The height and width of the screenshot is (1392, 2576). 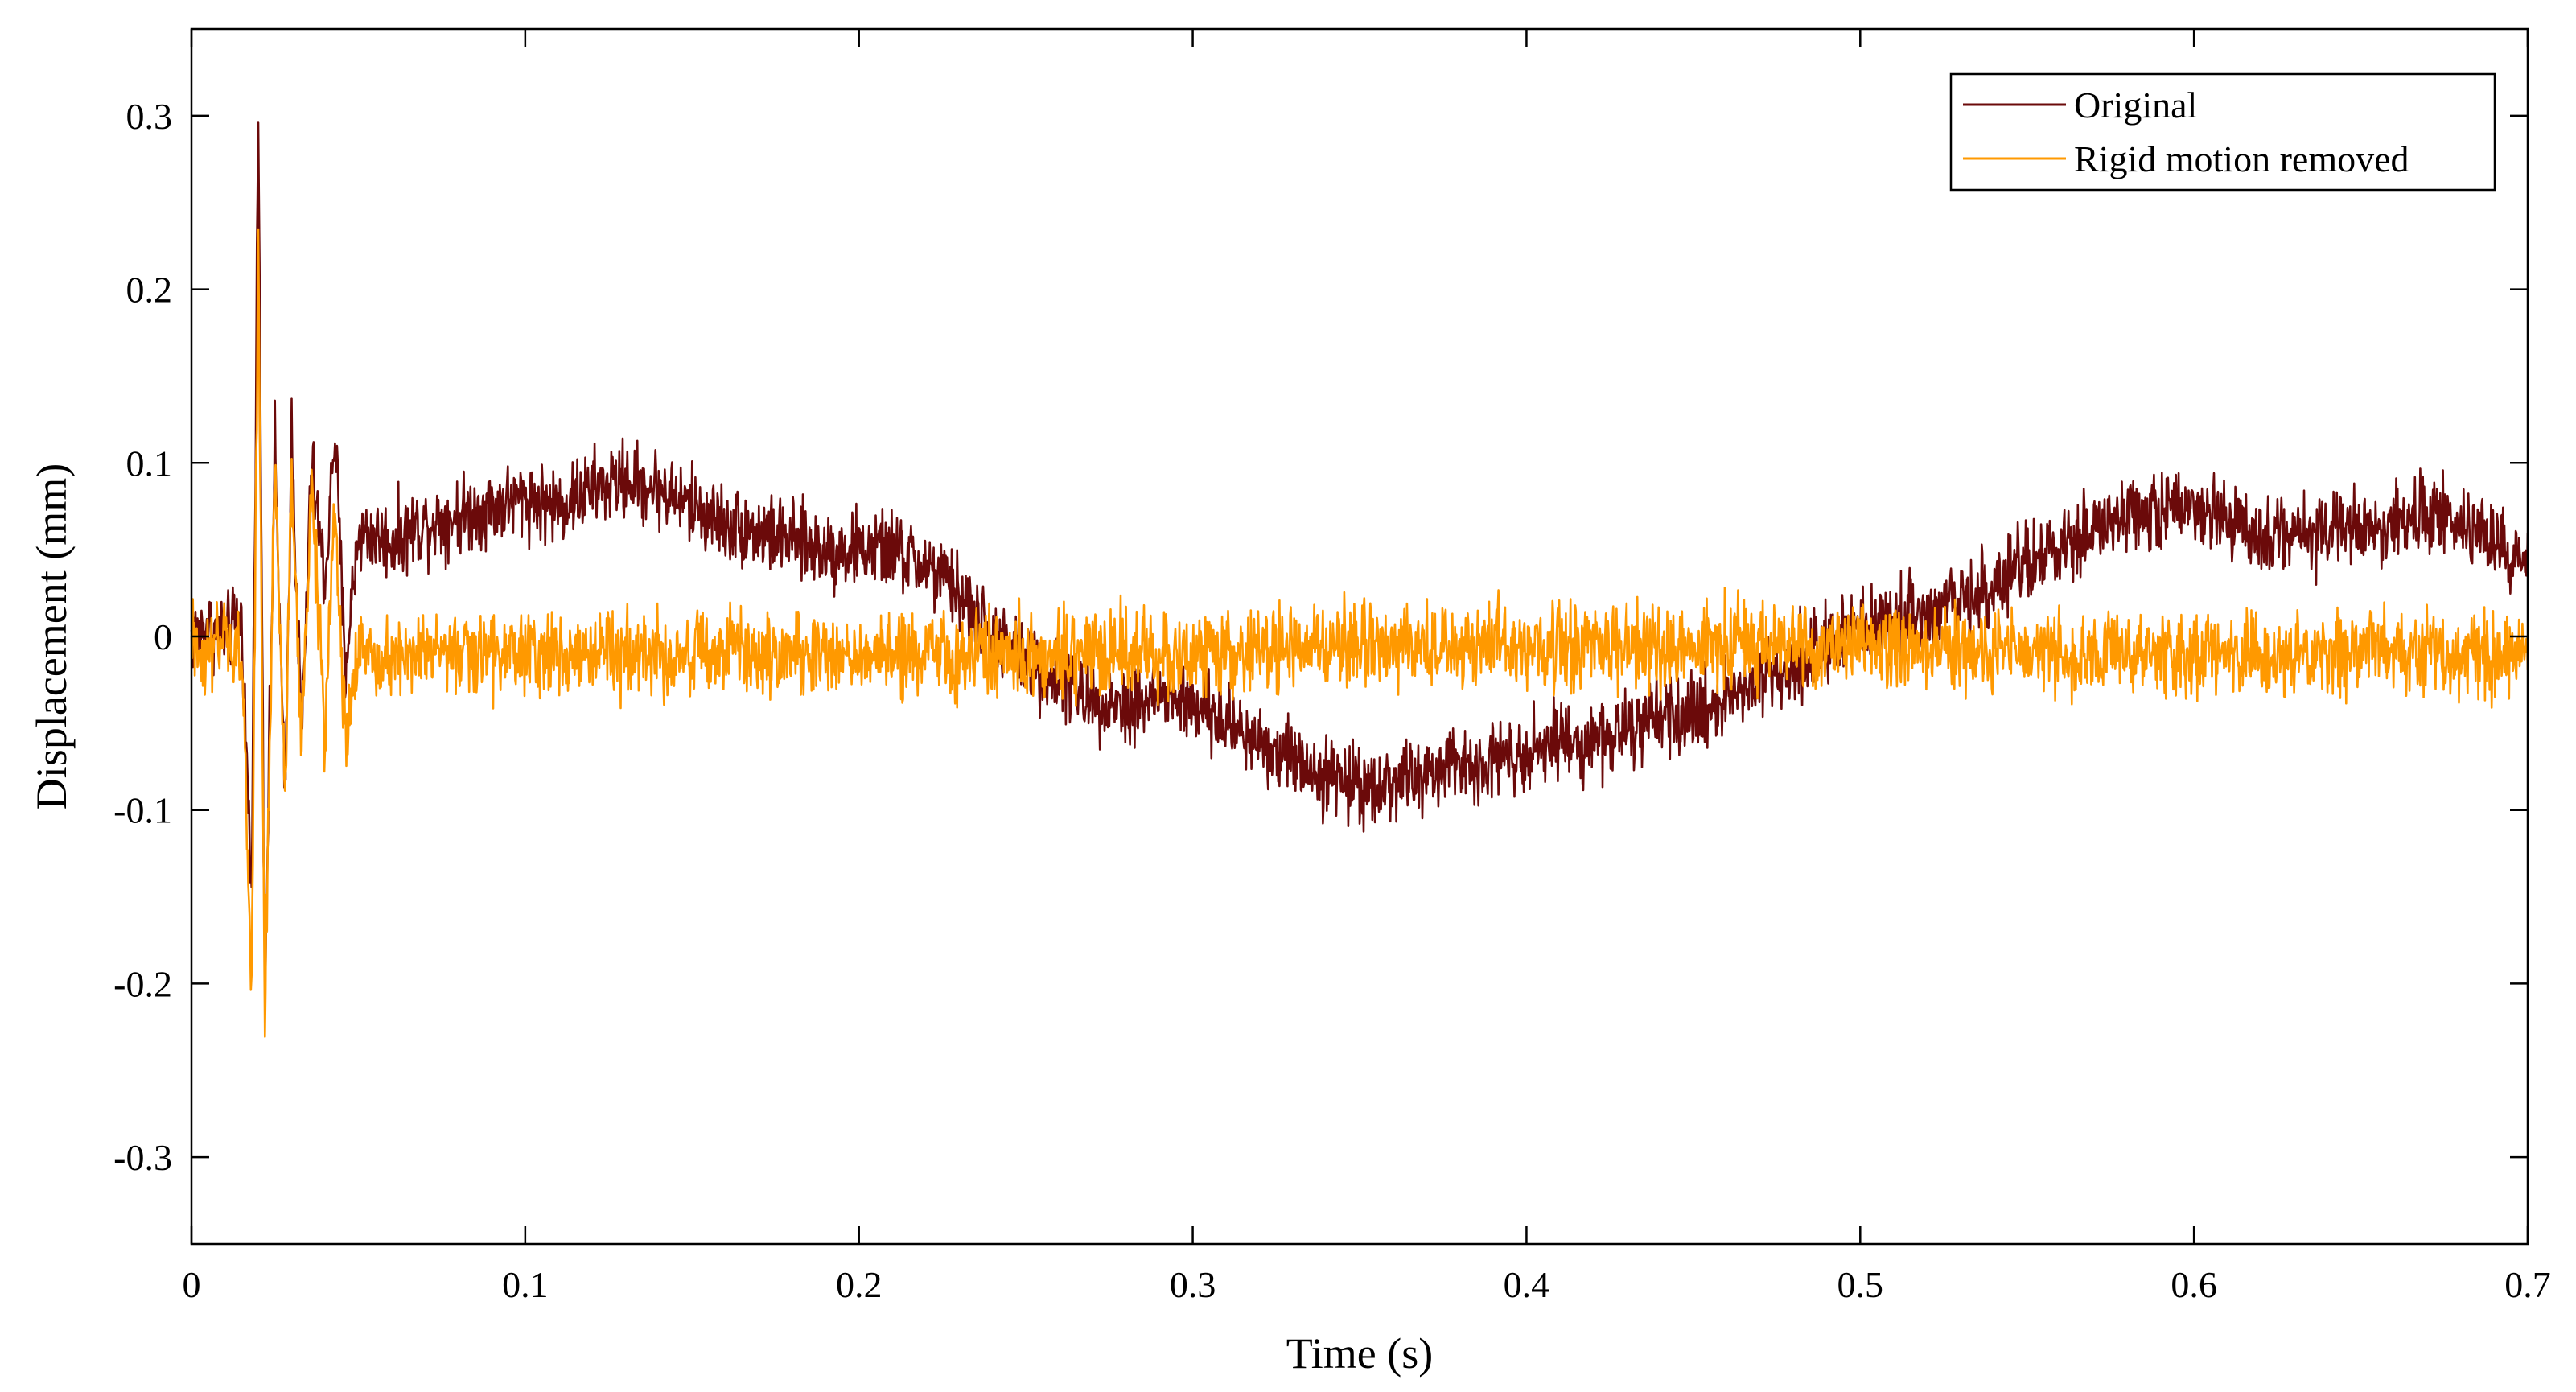 I want to click on y-tick-label: 0.2, so click(x=149, y=290).